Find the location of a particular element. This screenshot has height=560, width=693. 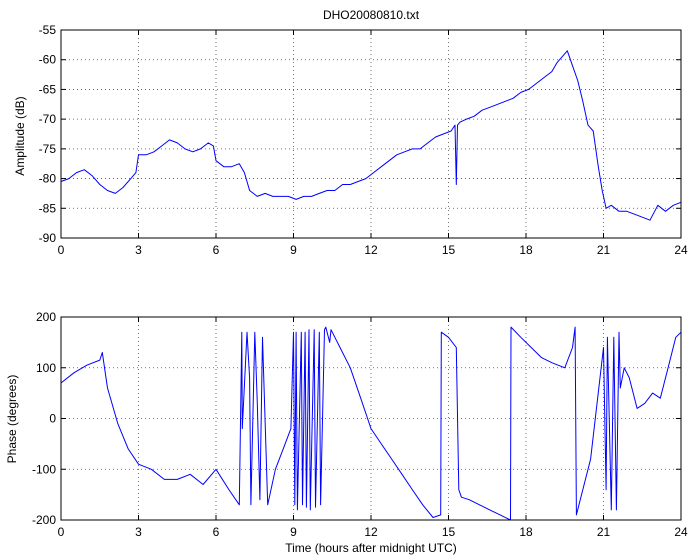

phase-x-tick-label: 24 is located at coordinates (681, 532).